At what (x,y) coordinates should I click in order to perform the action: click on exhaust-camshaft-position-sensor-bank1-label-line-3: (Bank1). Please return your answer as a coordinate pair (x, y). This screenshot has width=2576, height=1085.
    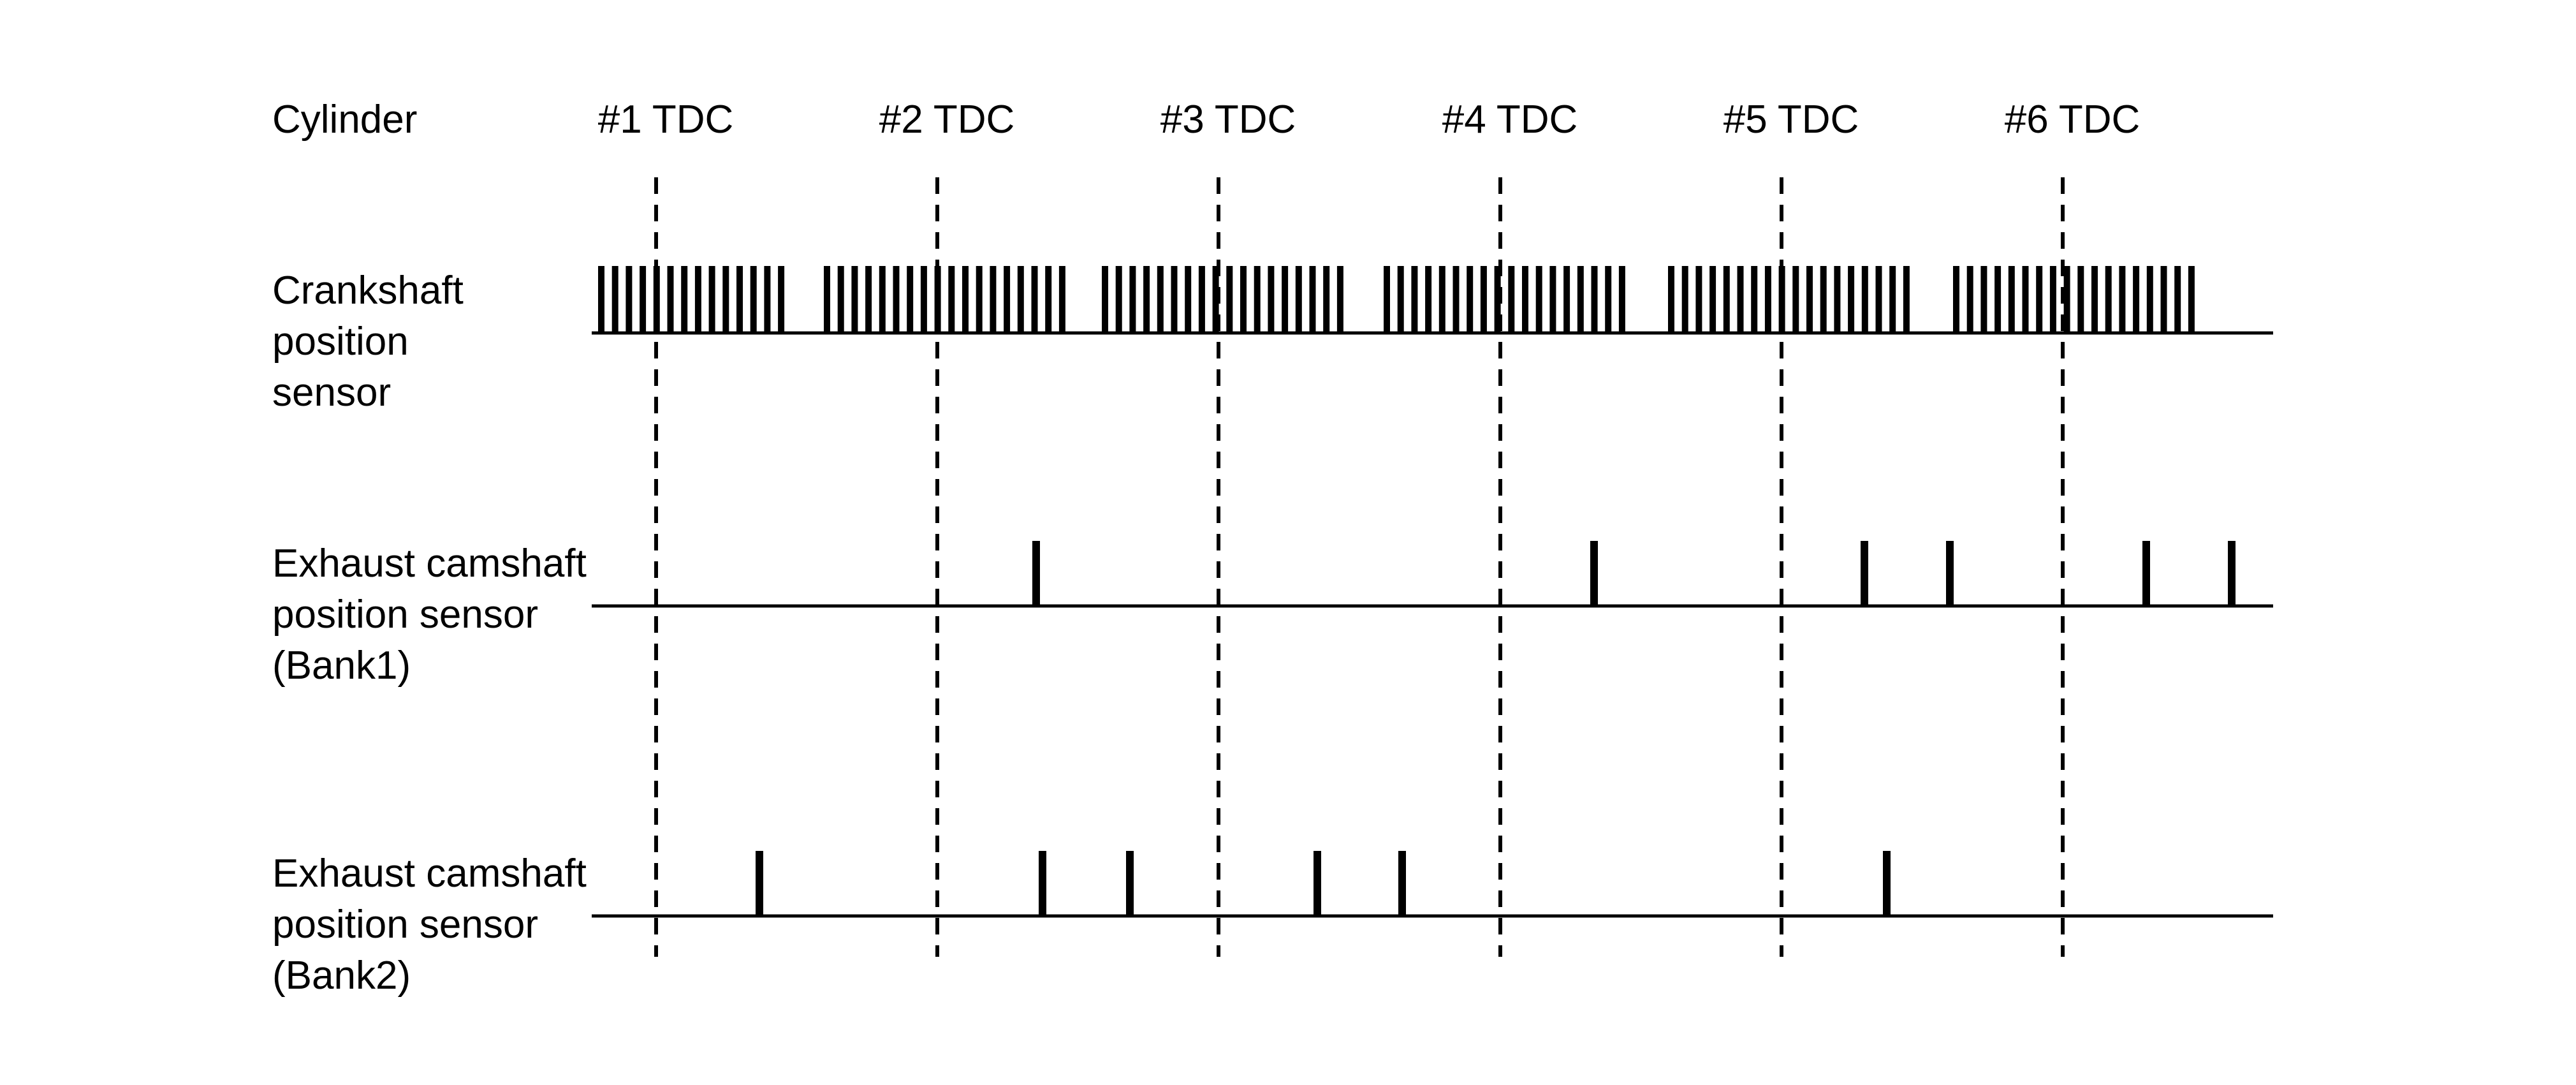
    Looking at the image, I should click on (341, 666).